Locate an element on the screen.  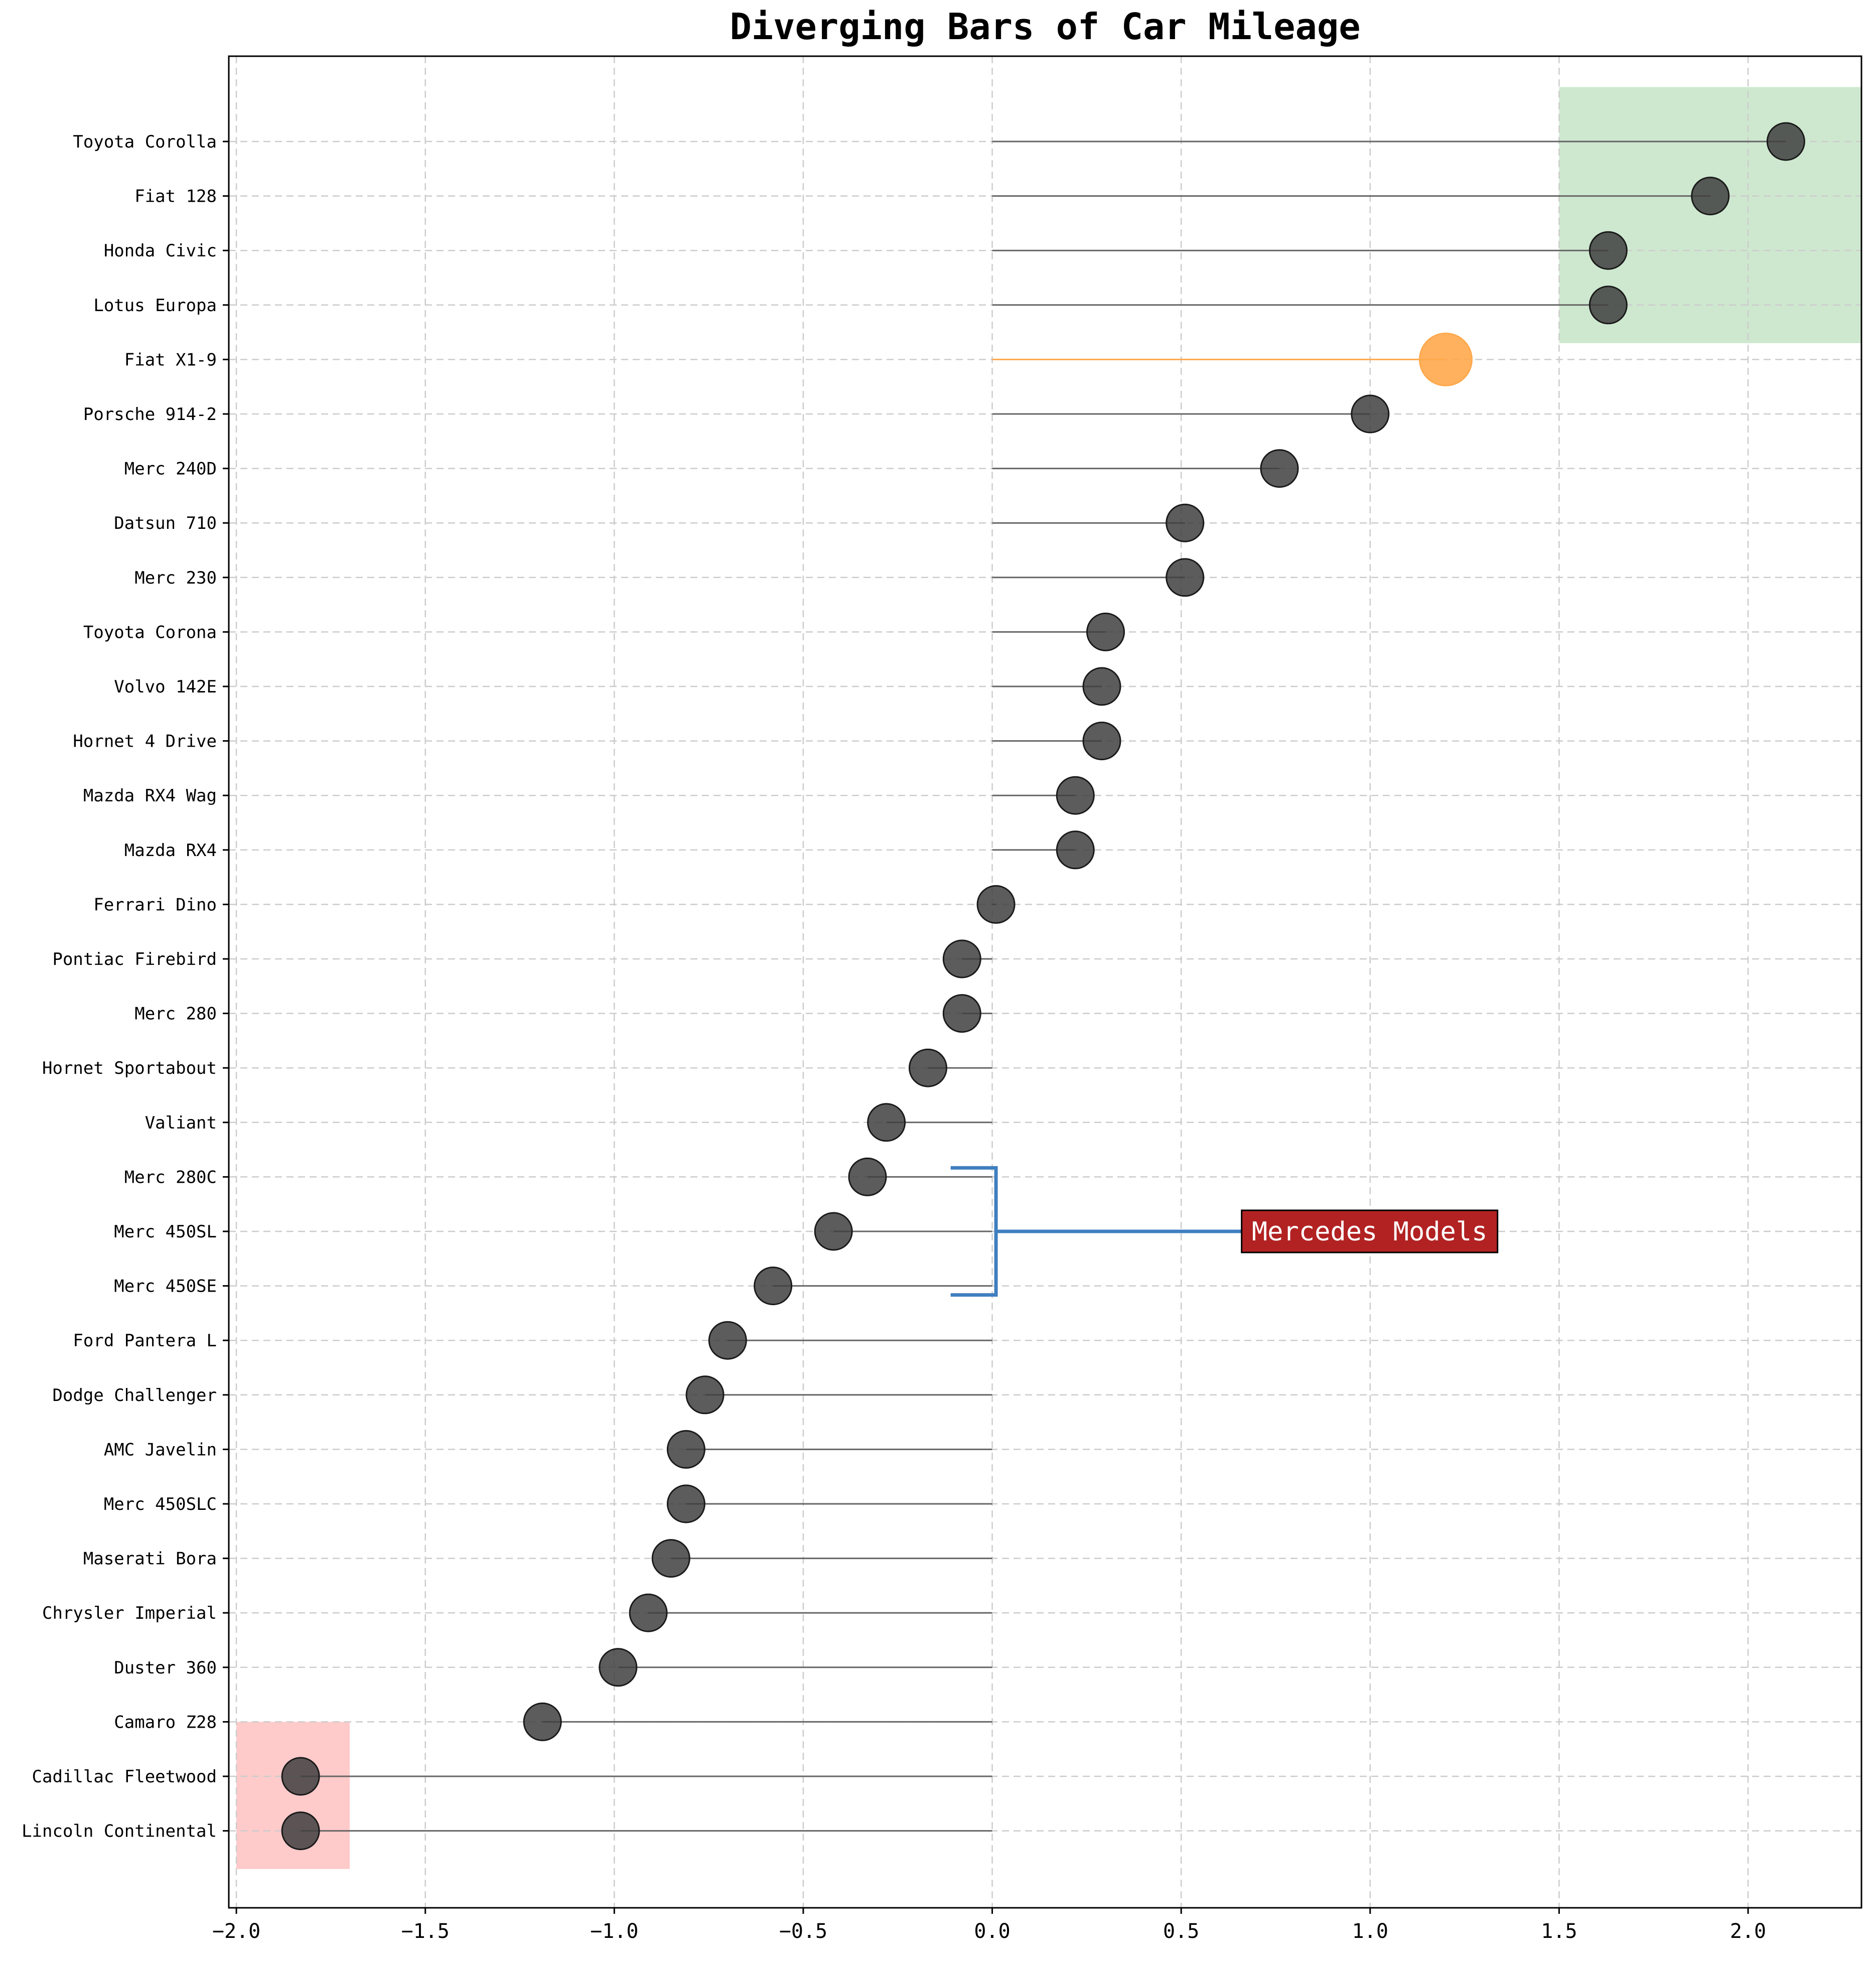
y-tick-label: Datsun 710 is located at coordinates (165, 523).